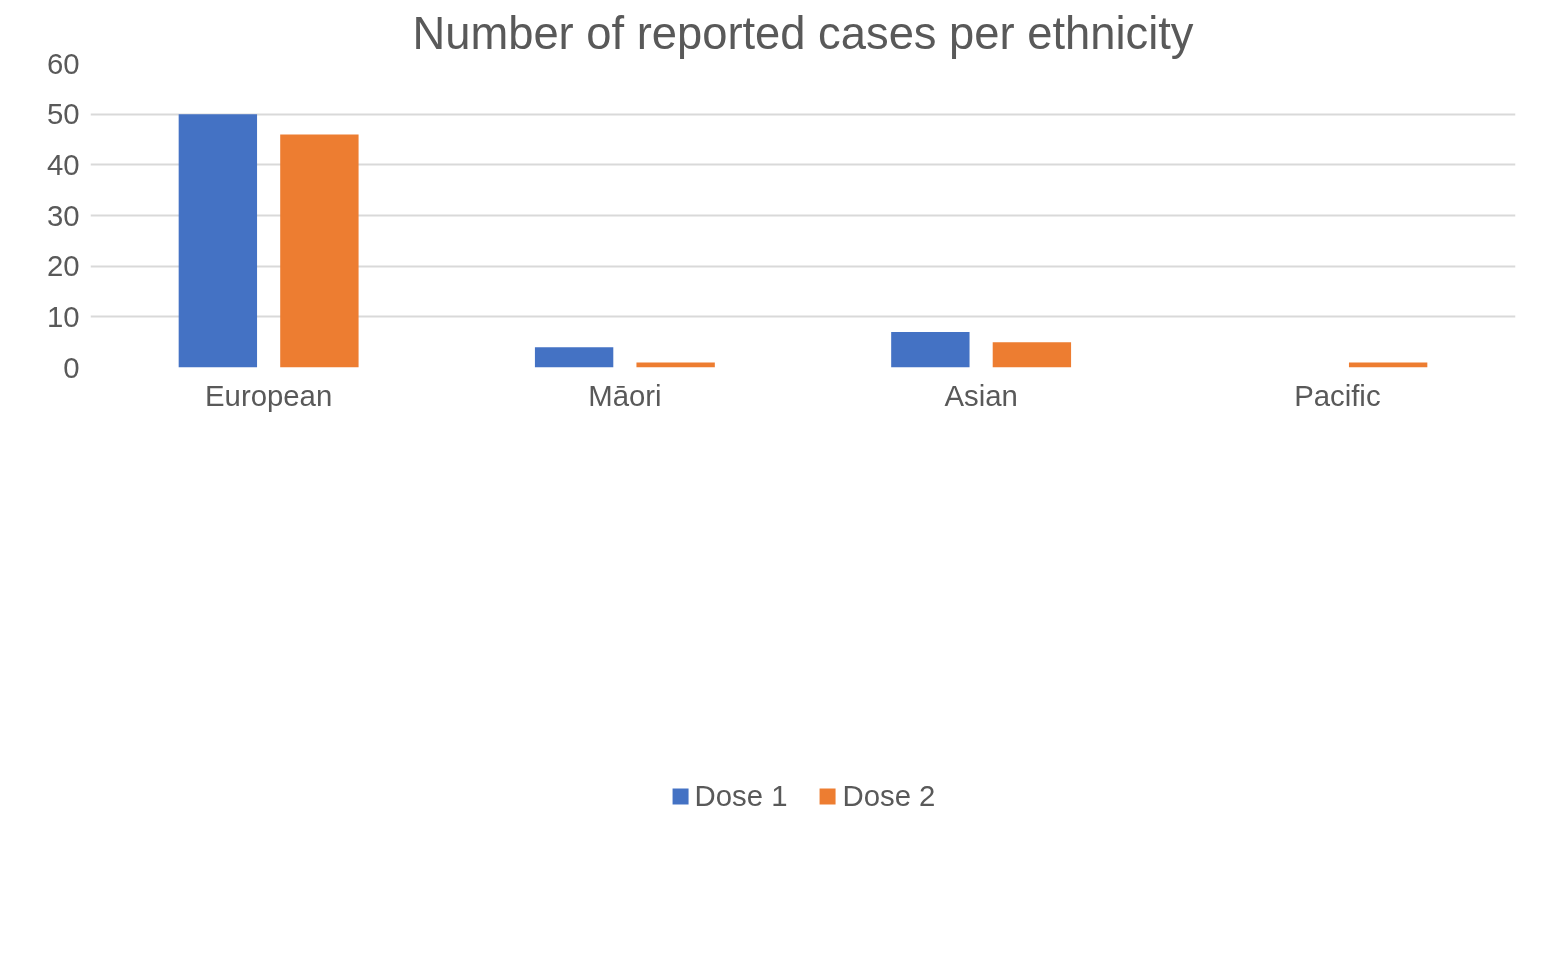 The width and height of the screenshot is (1565, 954). Describe the element at coordinates (63, 114) in the screenshot. I see `y-tick-label: 50` at that location.